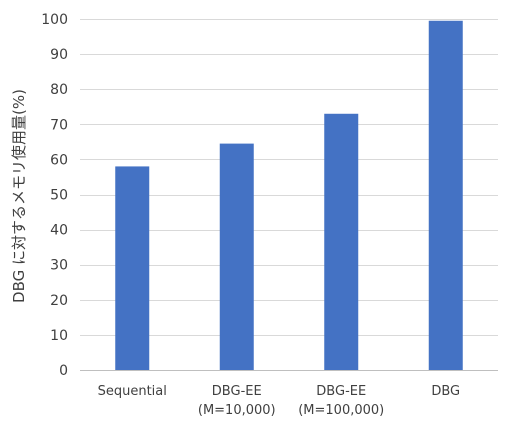 This screenshot has width=506, height=424. Describe the element at coordinates (59, 160) in the screenshot. I see `y-tick-label: 60` at that location.